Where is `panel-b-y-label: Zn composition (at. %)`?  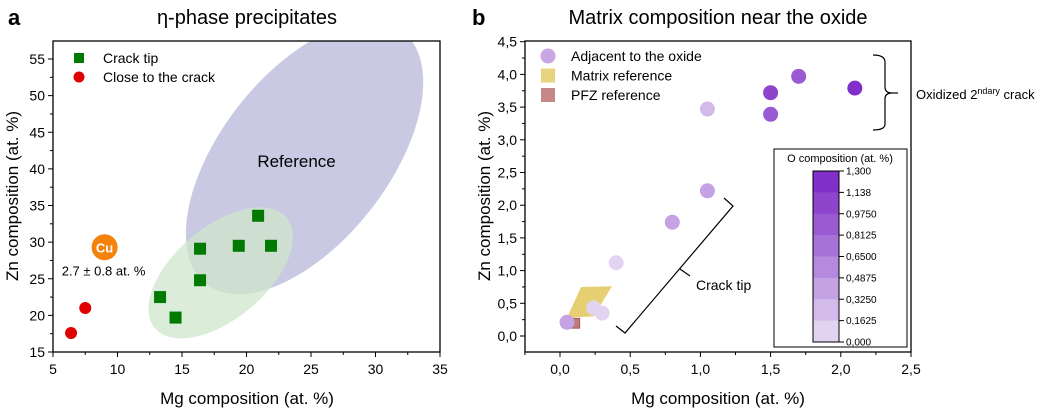 panel-b-y-label: Zn composition (at. %) is located at coordinates (484, 196).